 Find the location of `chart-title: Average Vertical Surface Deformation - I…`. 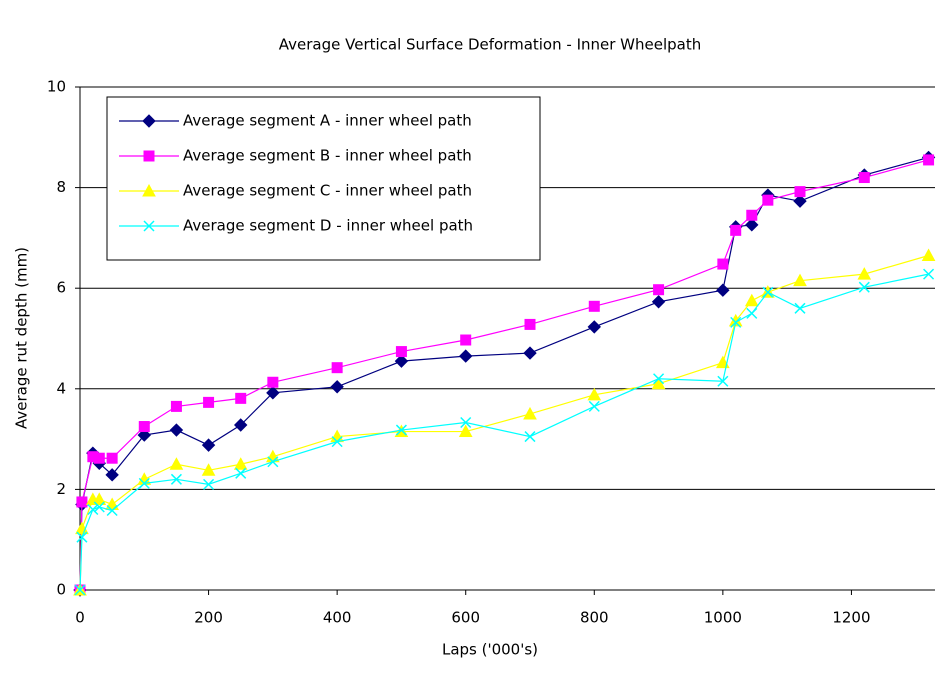

chart-title: Average Vertical Surface Deformation - I… is located at coordinates (490, 45).